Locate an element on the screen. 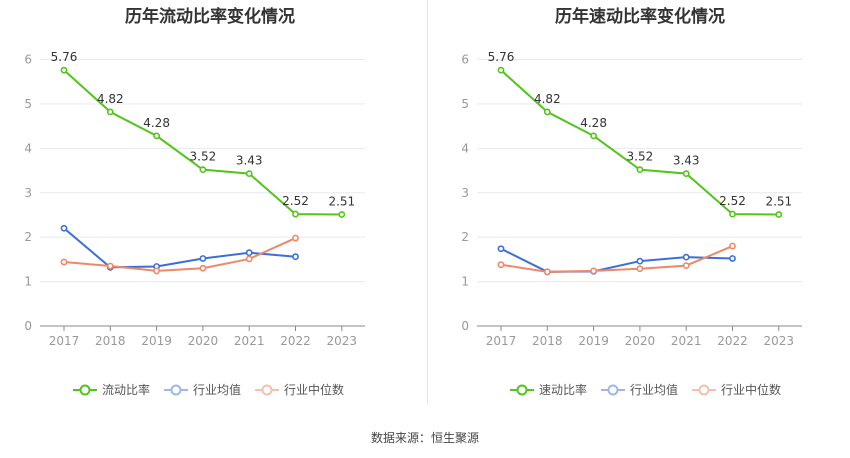 Image resolution: width=850 pixels, height=458 pixels. chart-title-quick-ratio: 历年速动比率变化情况 is located at coordinates (640, 17).